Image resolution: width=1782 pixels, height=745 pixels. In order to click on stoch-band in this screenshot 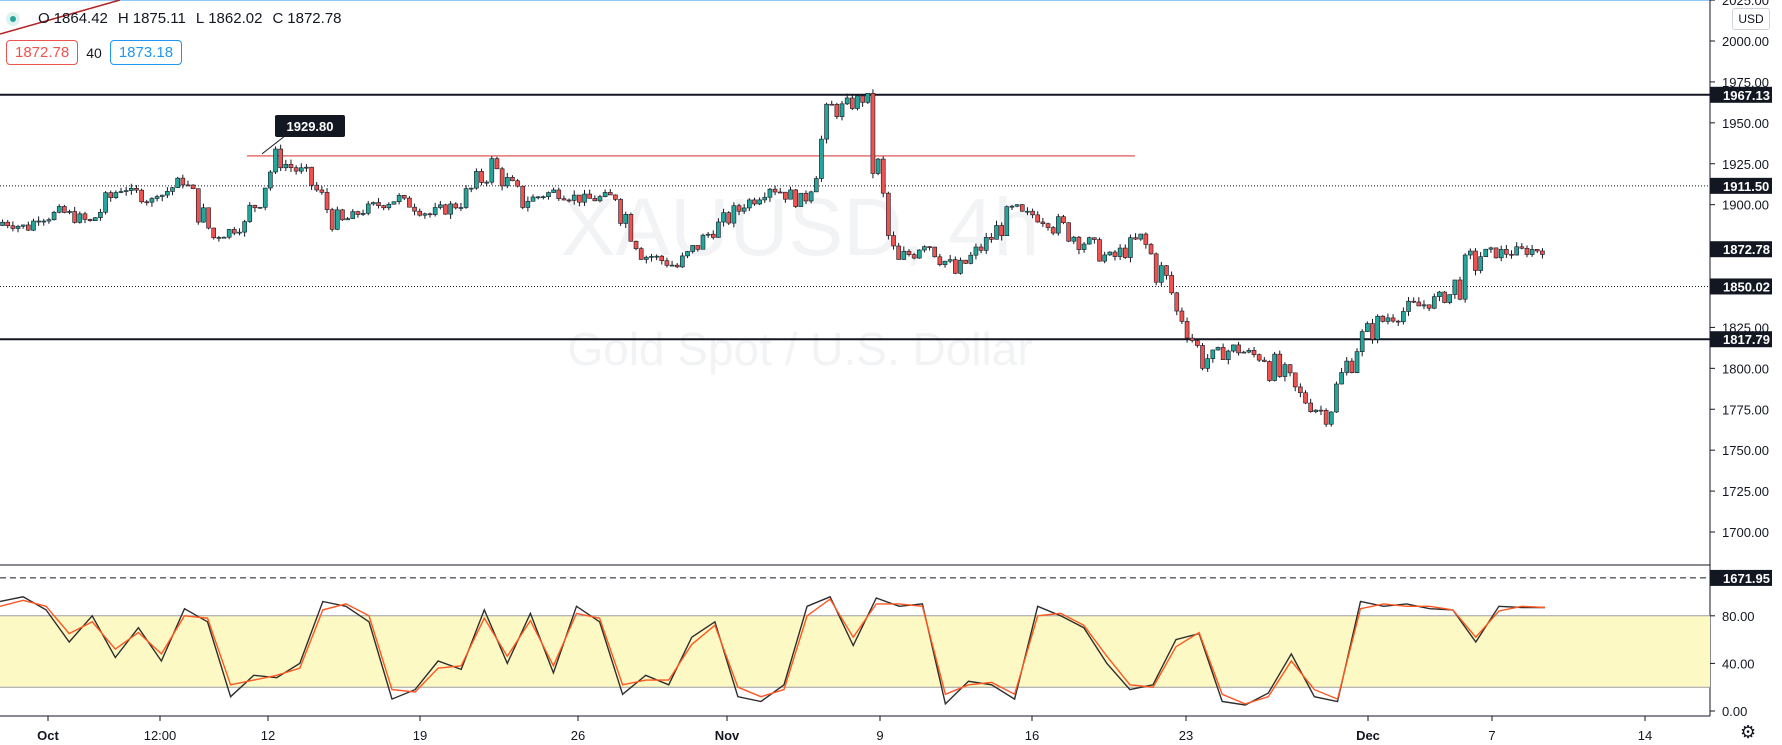, I will do `click(855, 651)`.